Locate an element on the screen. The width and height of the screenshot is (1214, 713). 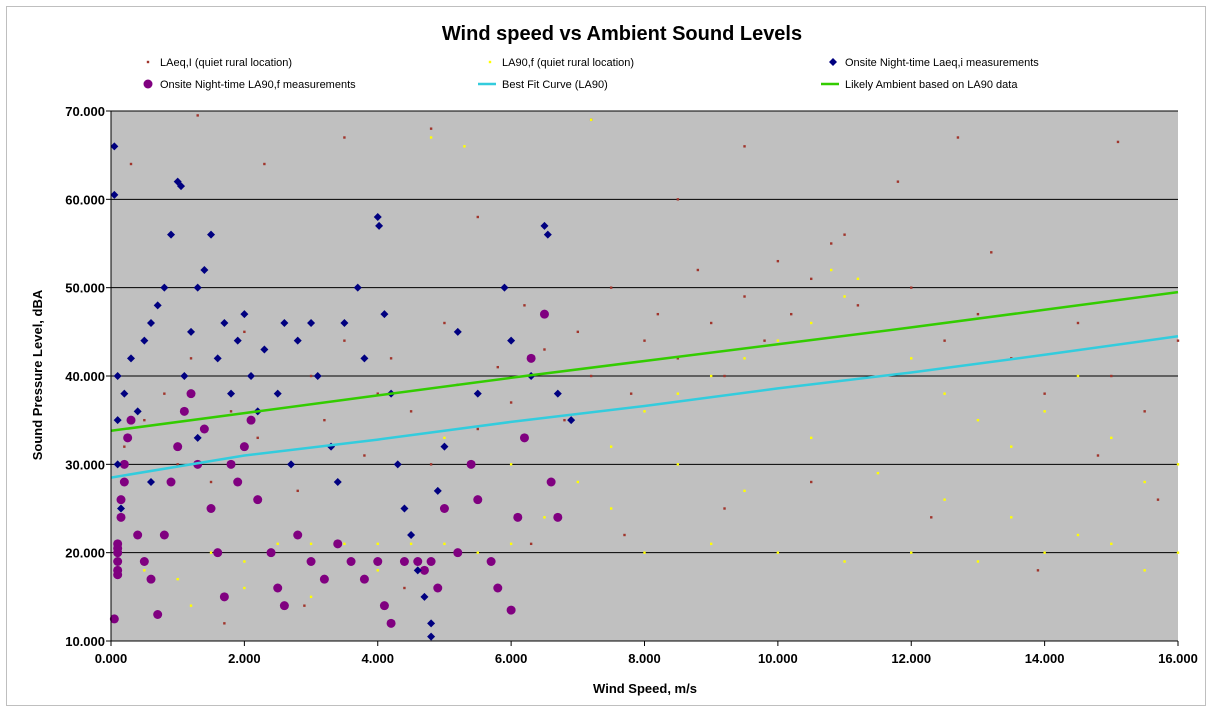
legend-item: Likely Ambient based on LA90 data is located at coordinates (919, 85).